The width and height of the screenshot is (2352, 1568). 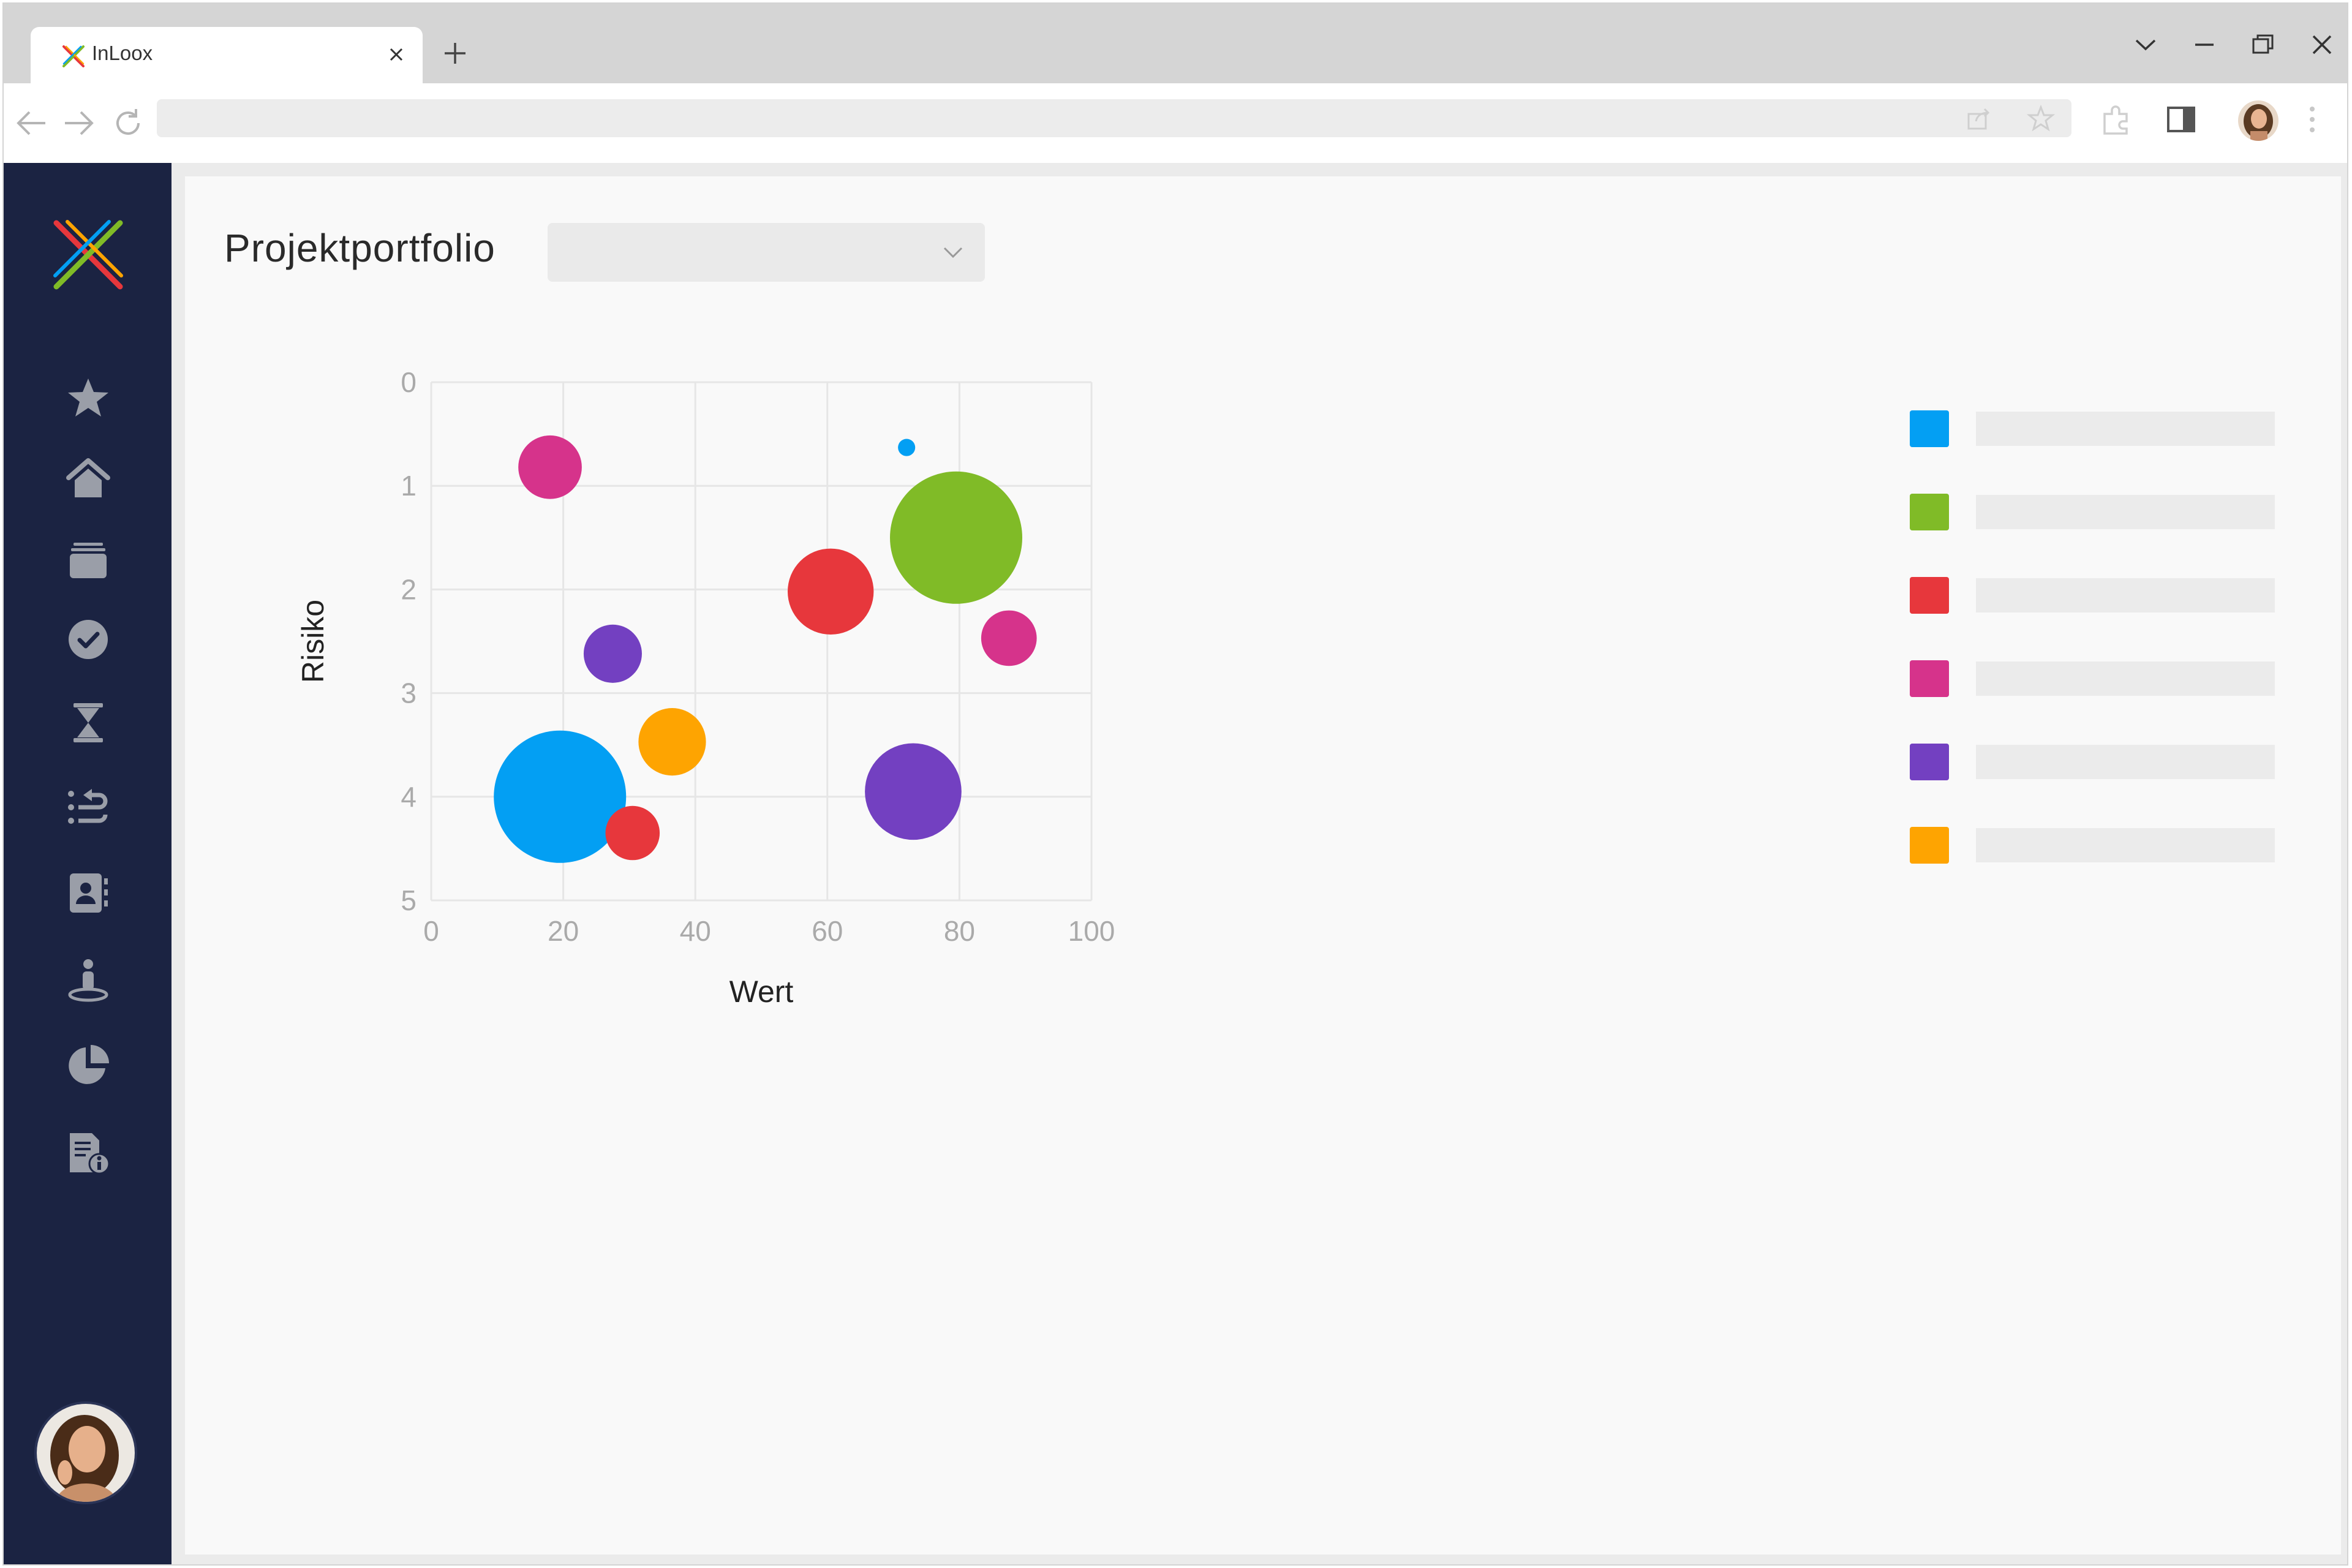 I want to click on y-tick-label: 3, so click(x=409, y=693).